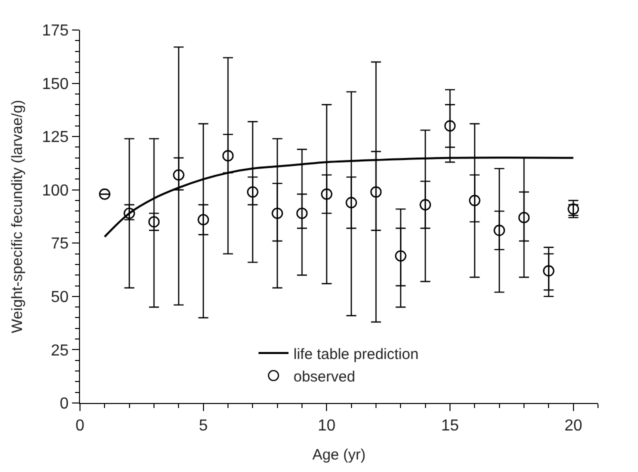 This screenshot has width=638, height=472. What do you see at coordinates (59, 297) in the screenshot?
I see `y-tick-label: 50` at bounding box center [59, 297].